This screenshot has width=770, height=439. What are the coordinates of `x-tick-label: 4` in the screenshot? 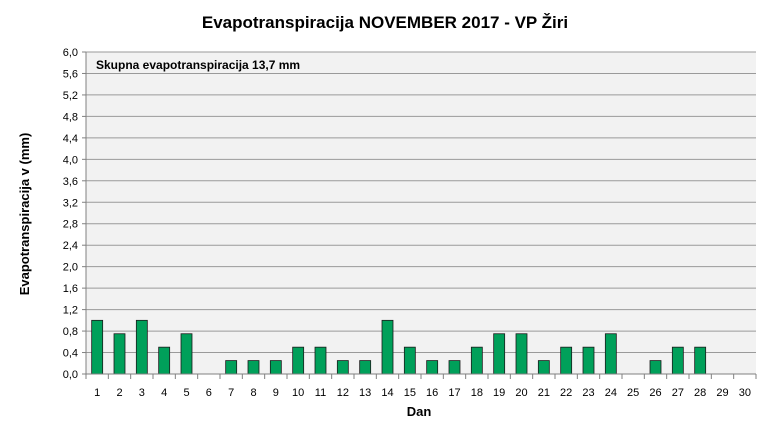 It's located at (164, 393).